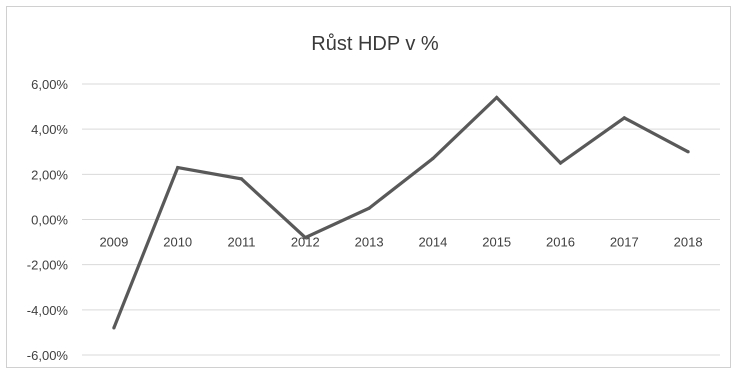 Image resolution: width=737 pixels, height=374 pixels. I want to click on chart-title: Růst HDP v %, so click(375, 44).